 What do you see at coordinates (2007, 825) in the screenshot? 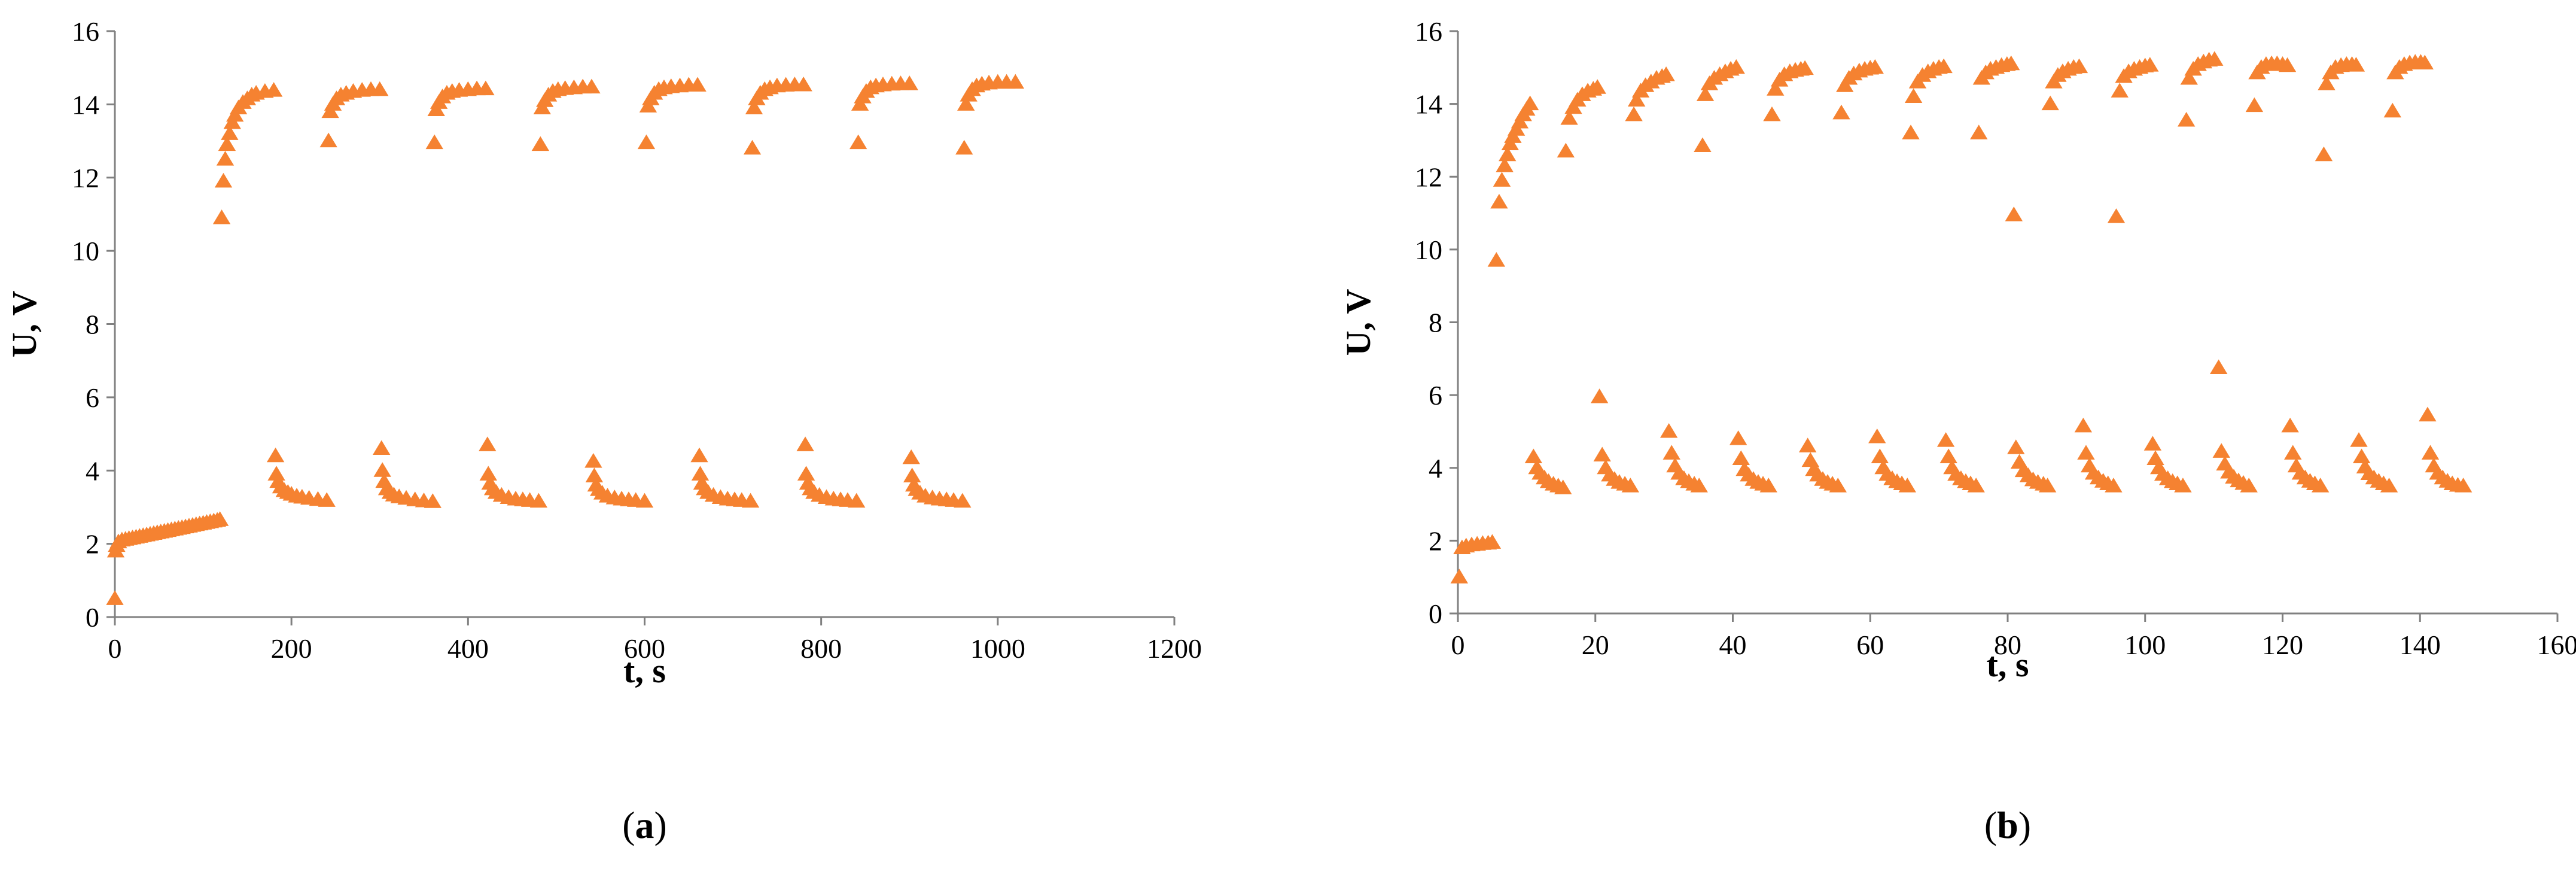
I see `panel-label: (b)` at bounding box center [2007, 825].